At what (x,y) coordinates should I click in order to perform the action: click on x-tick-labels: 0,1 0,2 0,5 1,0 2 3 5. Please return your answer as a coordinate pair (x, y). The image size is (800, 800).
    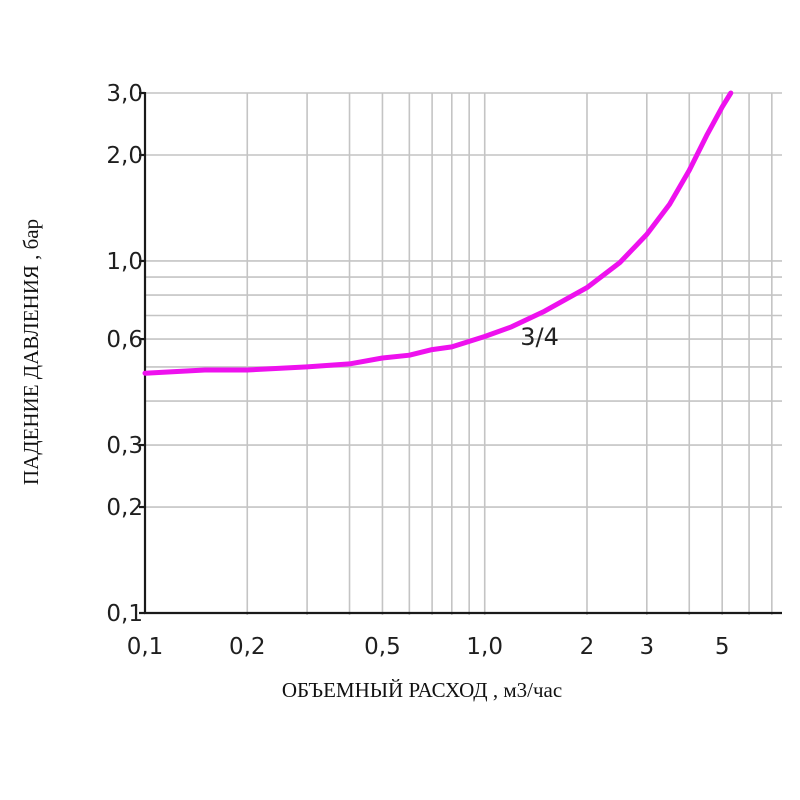
    Looking at the image, I should click on (428, 647).